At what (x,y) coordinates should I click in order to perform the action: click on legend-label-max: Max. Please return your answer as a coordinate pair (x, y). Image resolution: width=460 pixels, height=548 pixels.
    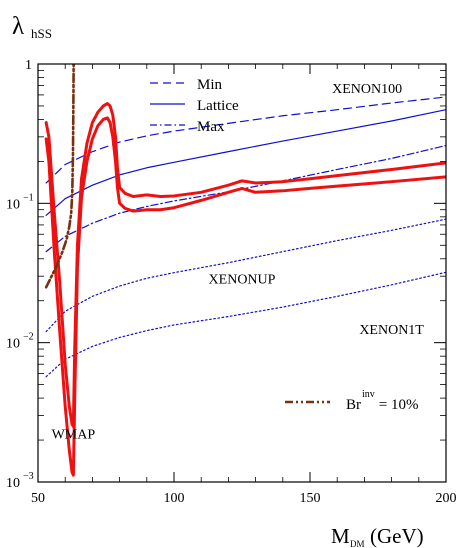
    Looking at the image, I should click on (211, 127).